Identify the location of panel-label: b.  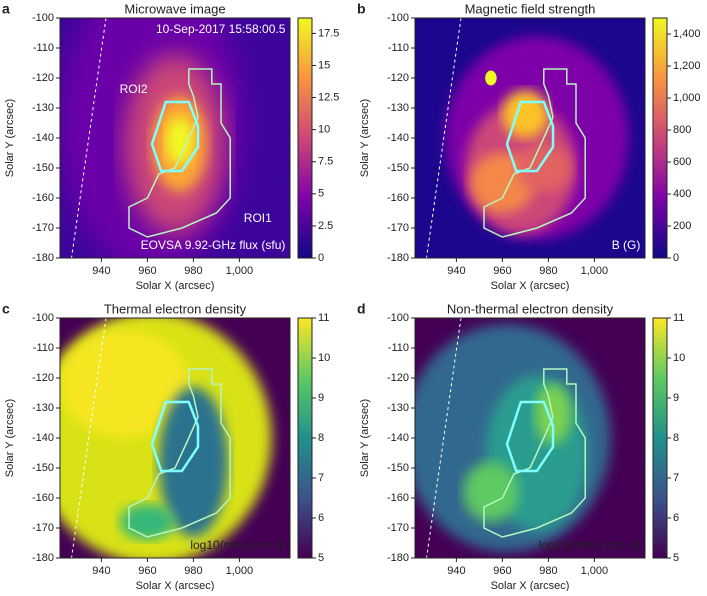
(361, 9).